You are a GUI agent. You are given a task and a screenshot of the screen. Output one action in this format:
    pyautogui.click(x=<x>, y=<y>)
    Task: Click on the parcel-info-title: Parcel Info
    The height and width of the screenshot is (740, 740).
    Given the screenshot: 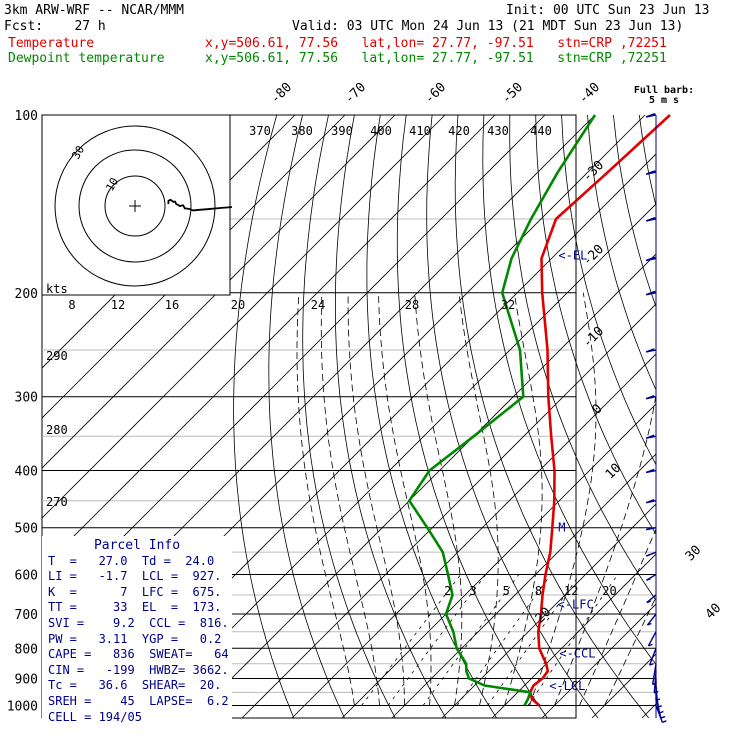 What is the action you would take?
    pyautogui.click(x=137, y=545)
    